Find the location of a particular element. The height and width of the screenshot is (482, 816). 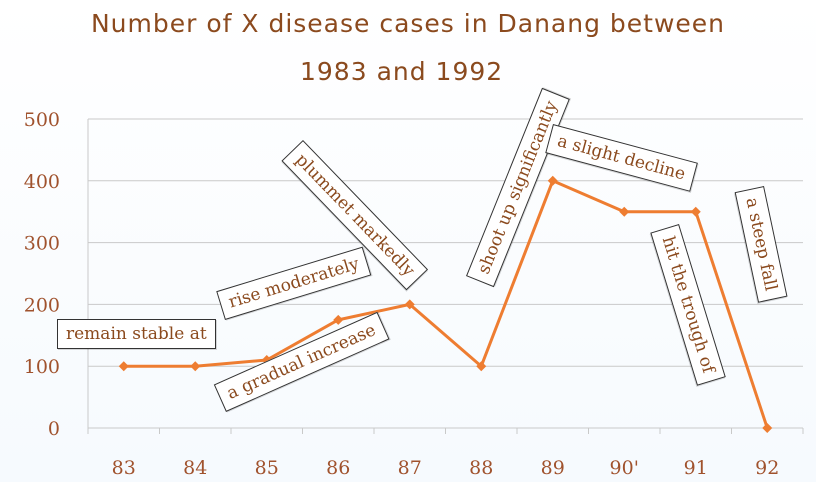

annotation-remain-stable: remain stable at is located at coordinates (136, 334).